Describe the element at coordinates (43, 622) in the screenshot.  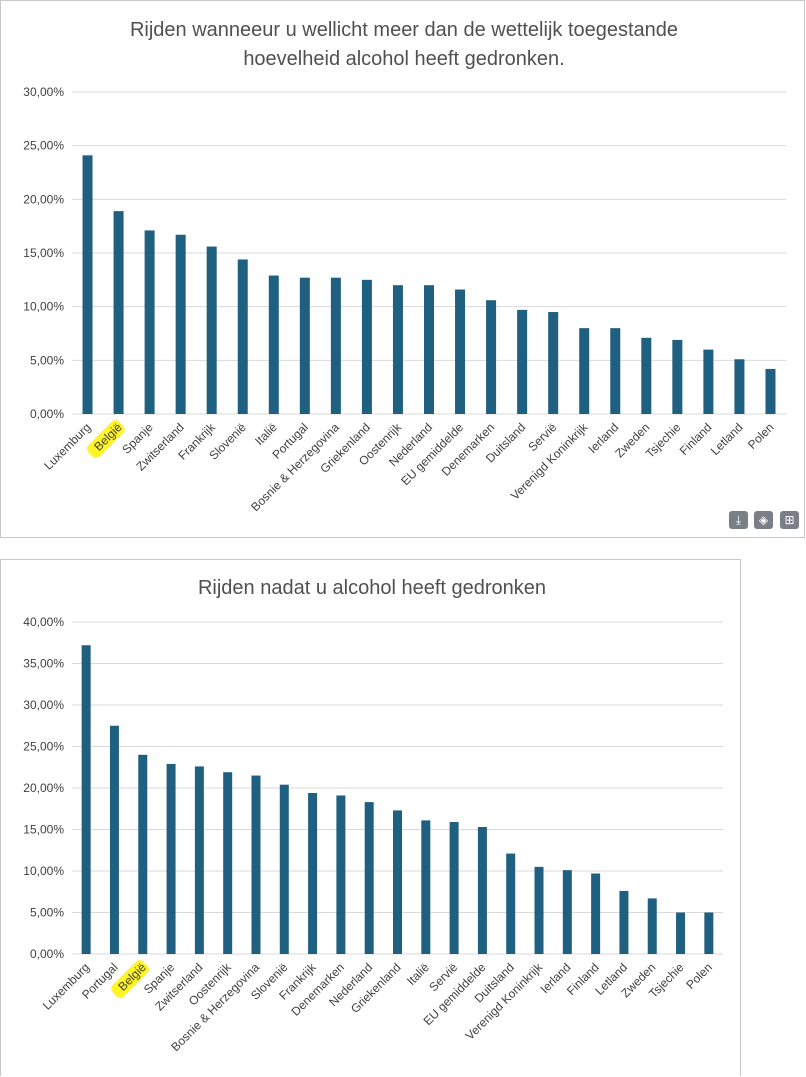
I see `y-tick-label: 40,00%` at that location.